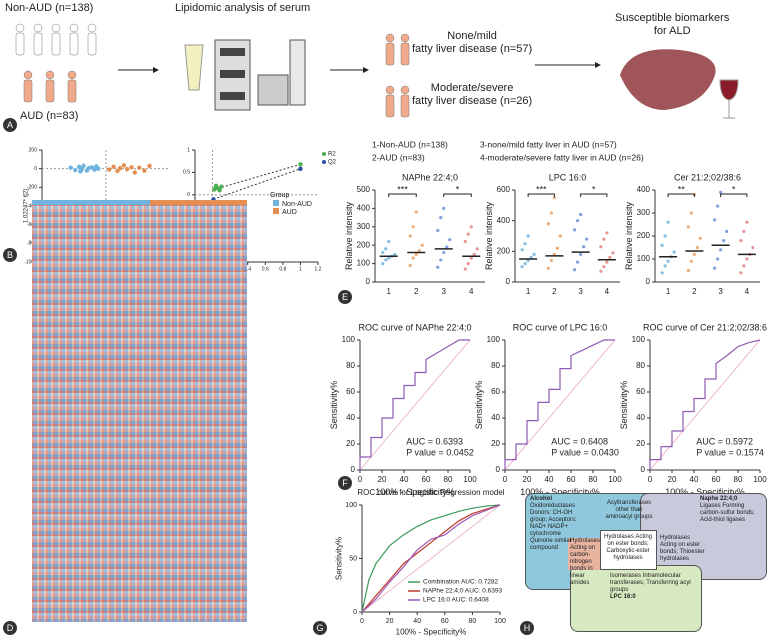 This screenshot has width=768, height=640. Describe the element at coordinates (607, 291) in the screenshot. I see `x-tick-label: 4` at that location.